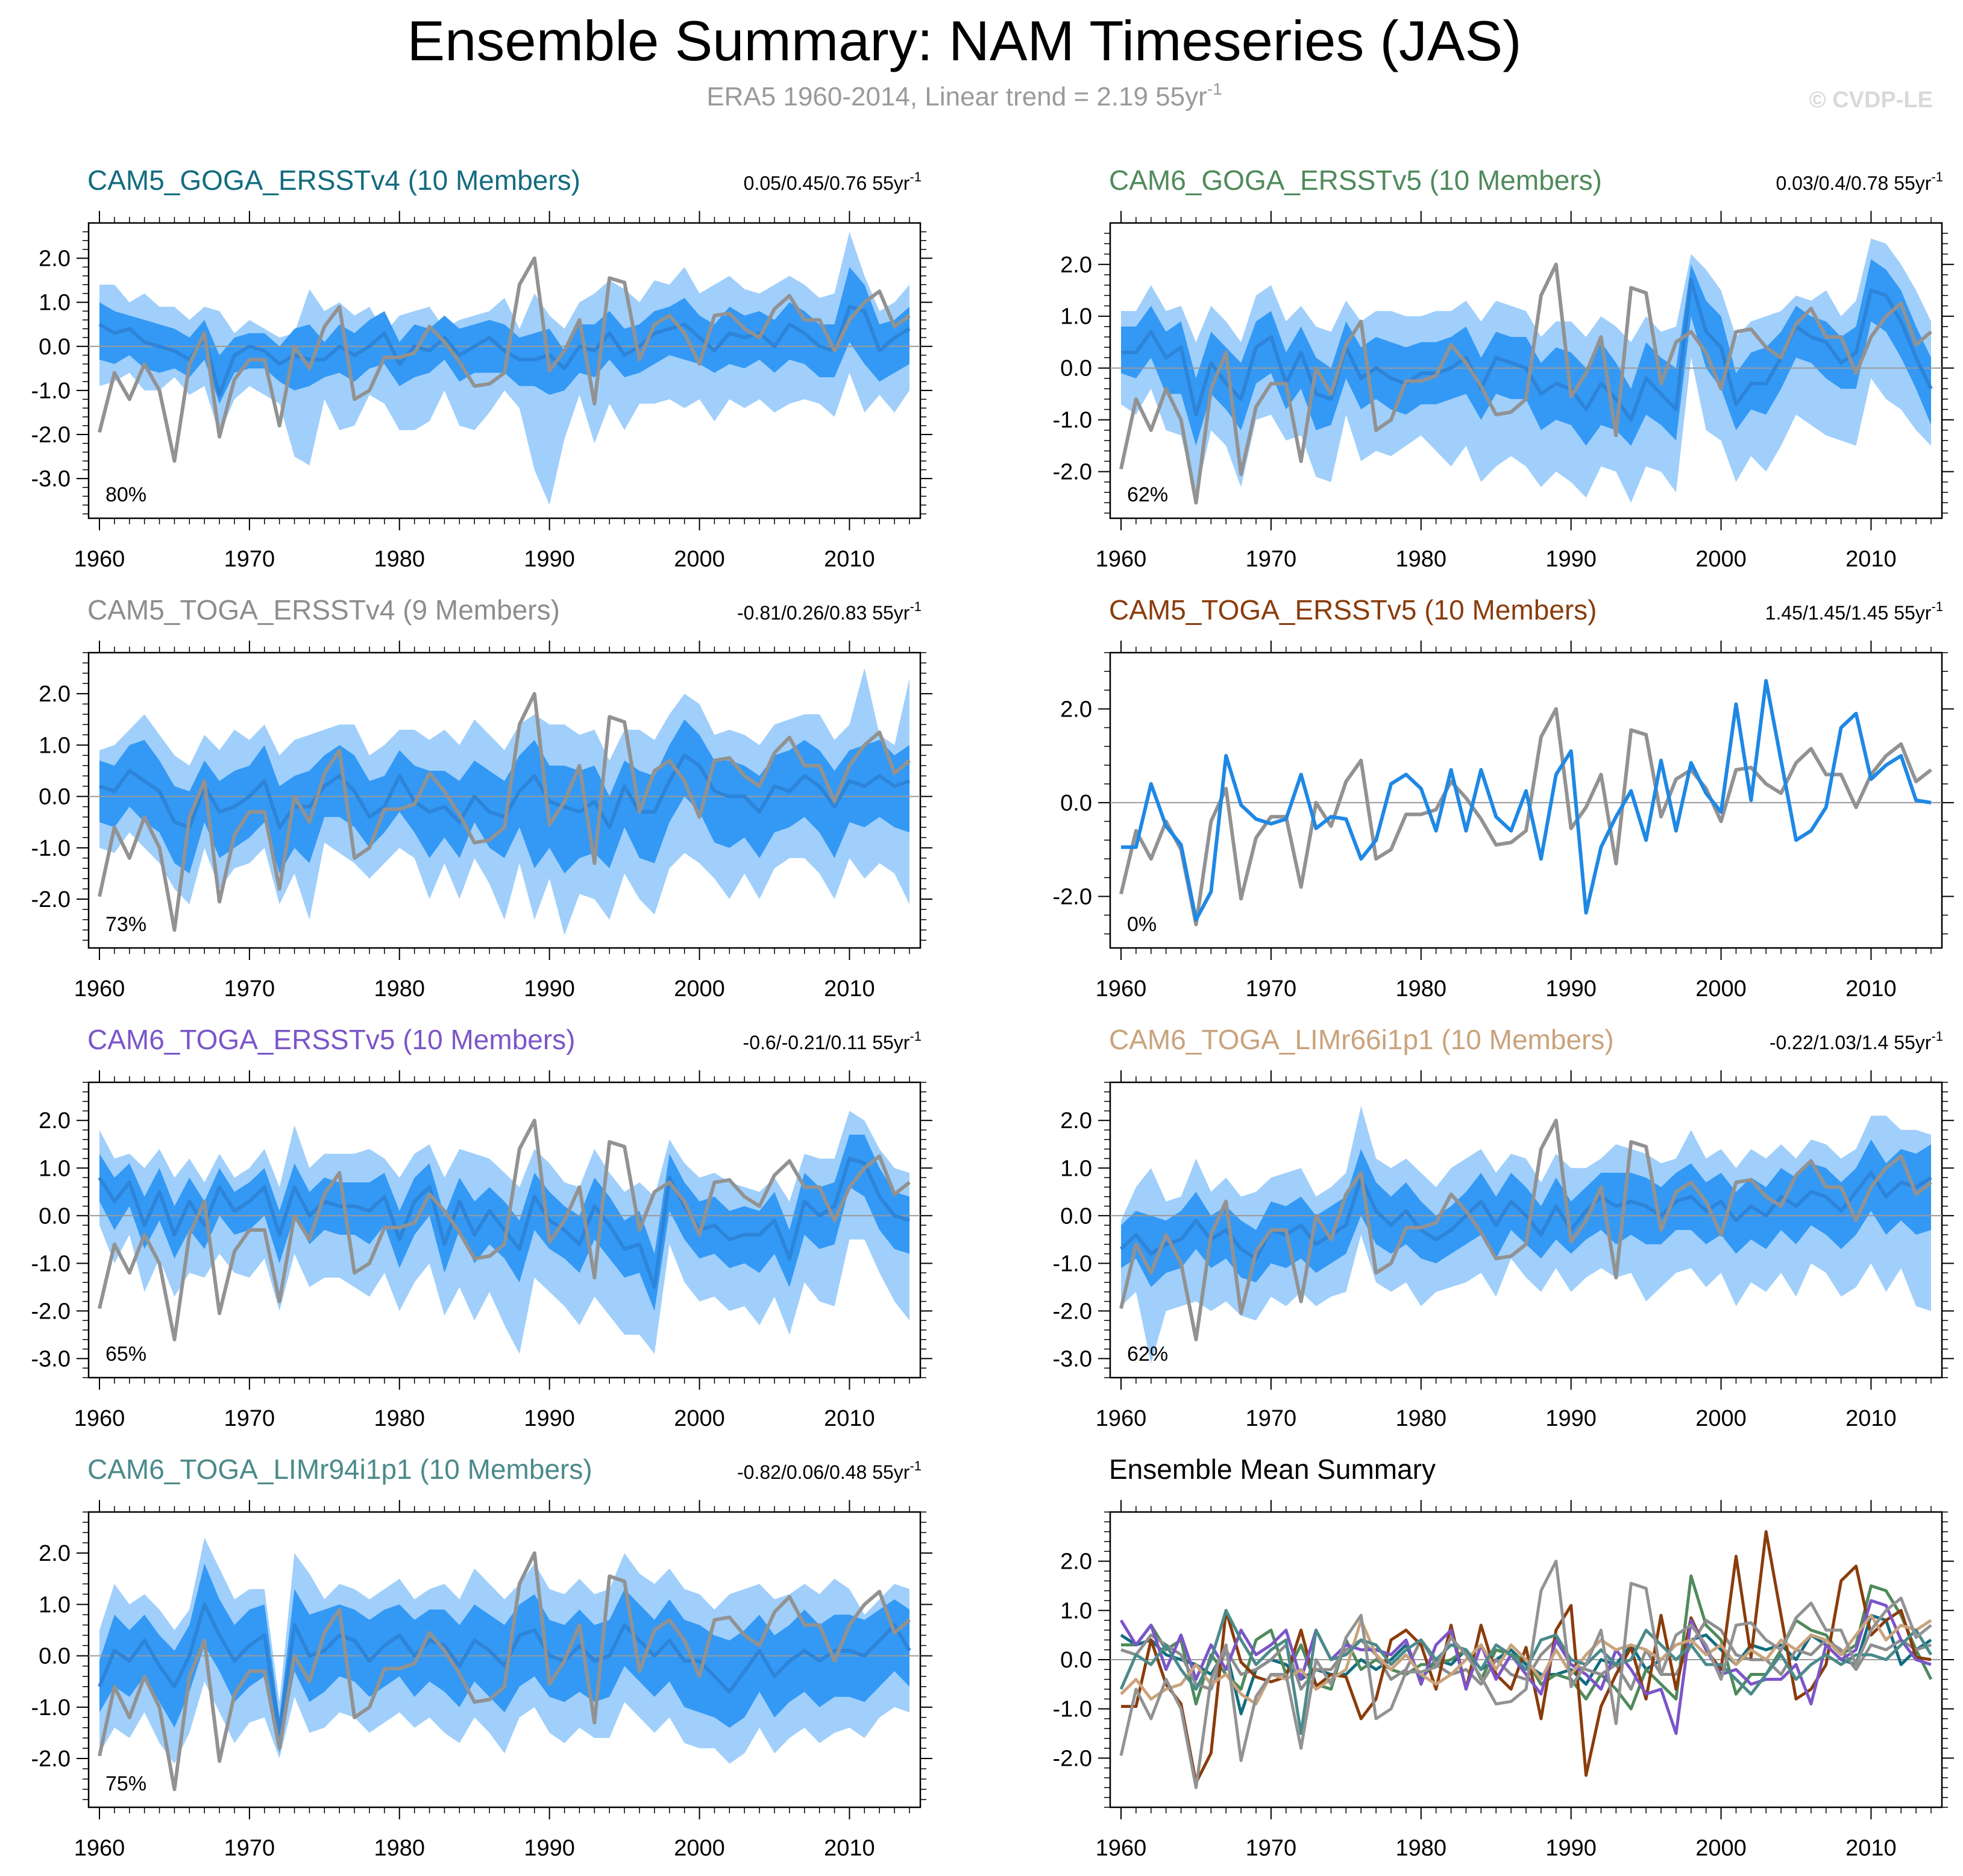  What do you see at coordinates (1871, 100) in the screenshot?
I see `watermark: © CVDP-LE` at bounding box center [1871, 100].